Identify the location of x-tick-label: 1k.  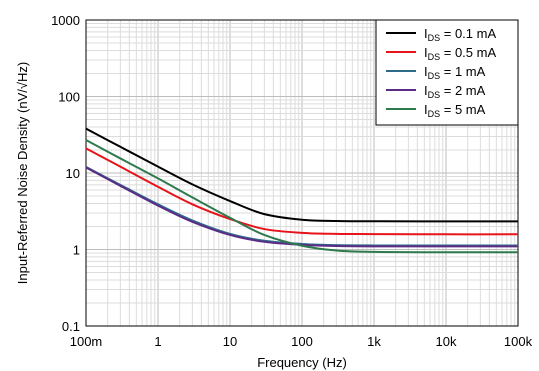
(374, 341).